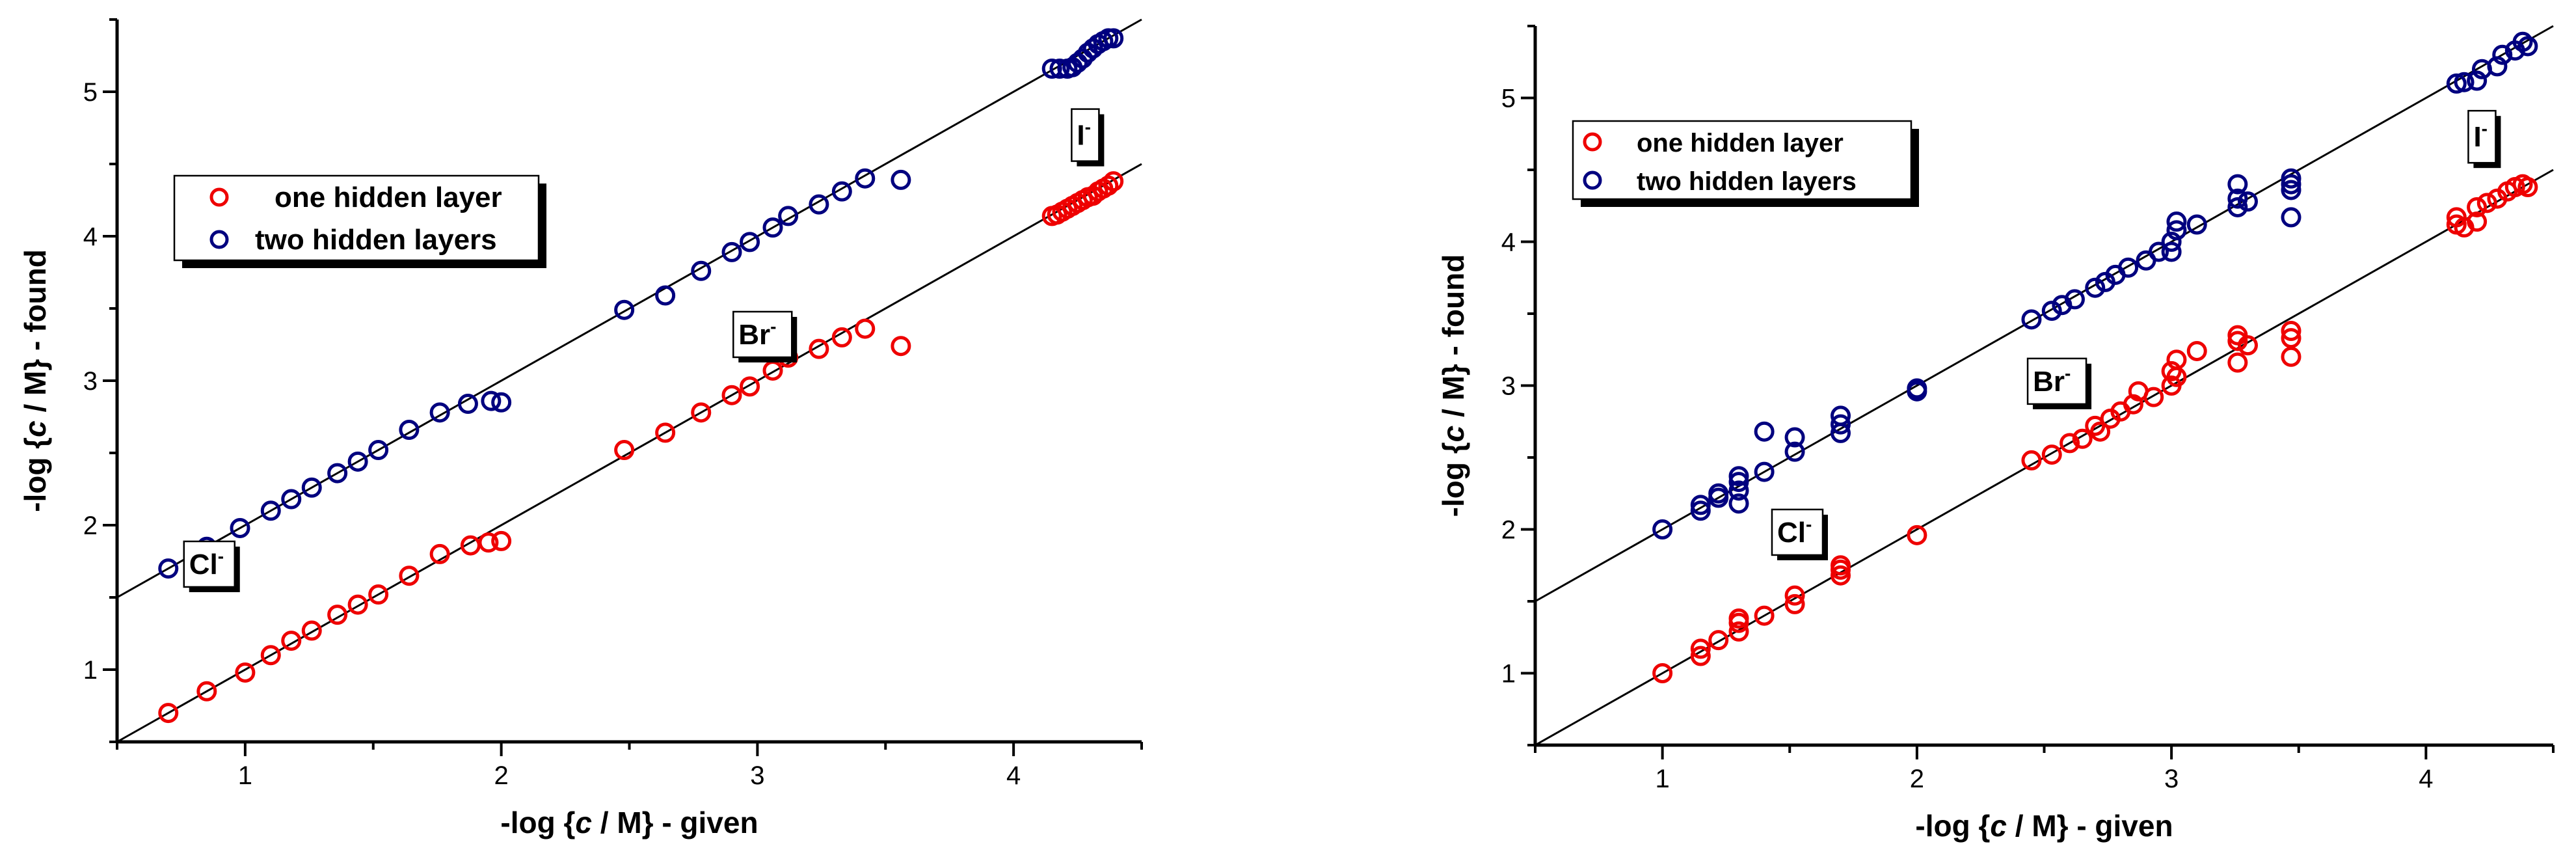 This screenshot has height=859, width=2576. What do you see at coordinates (1084, 134) in the screenshot?
I see `ion-label-text: I-` at bounding box center [1084, 134].